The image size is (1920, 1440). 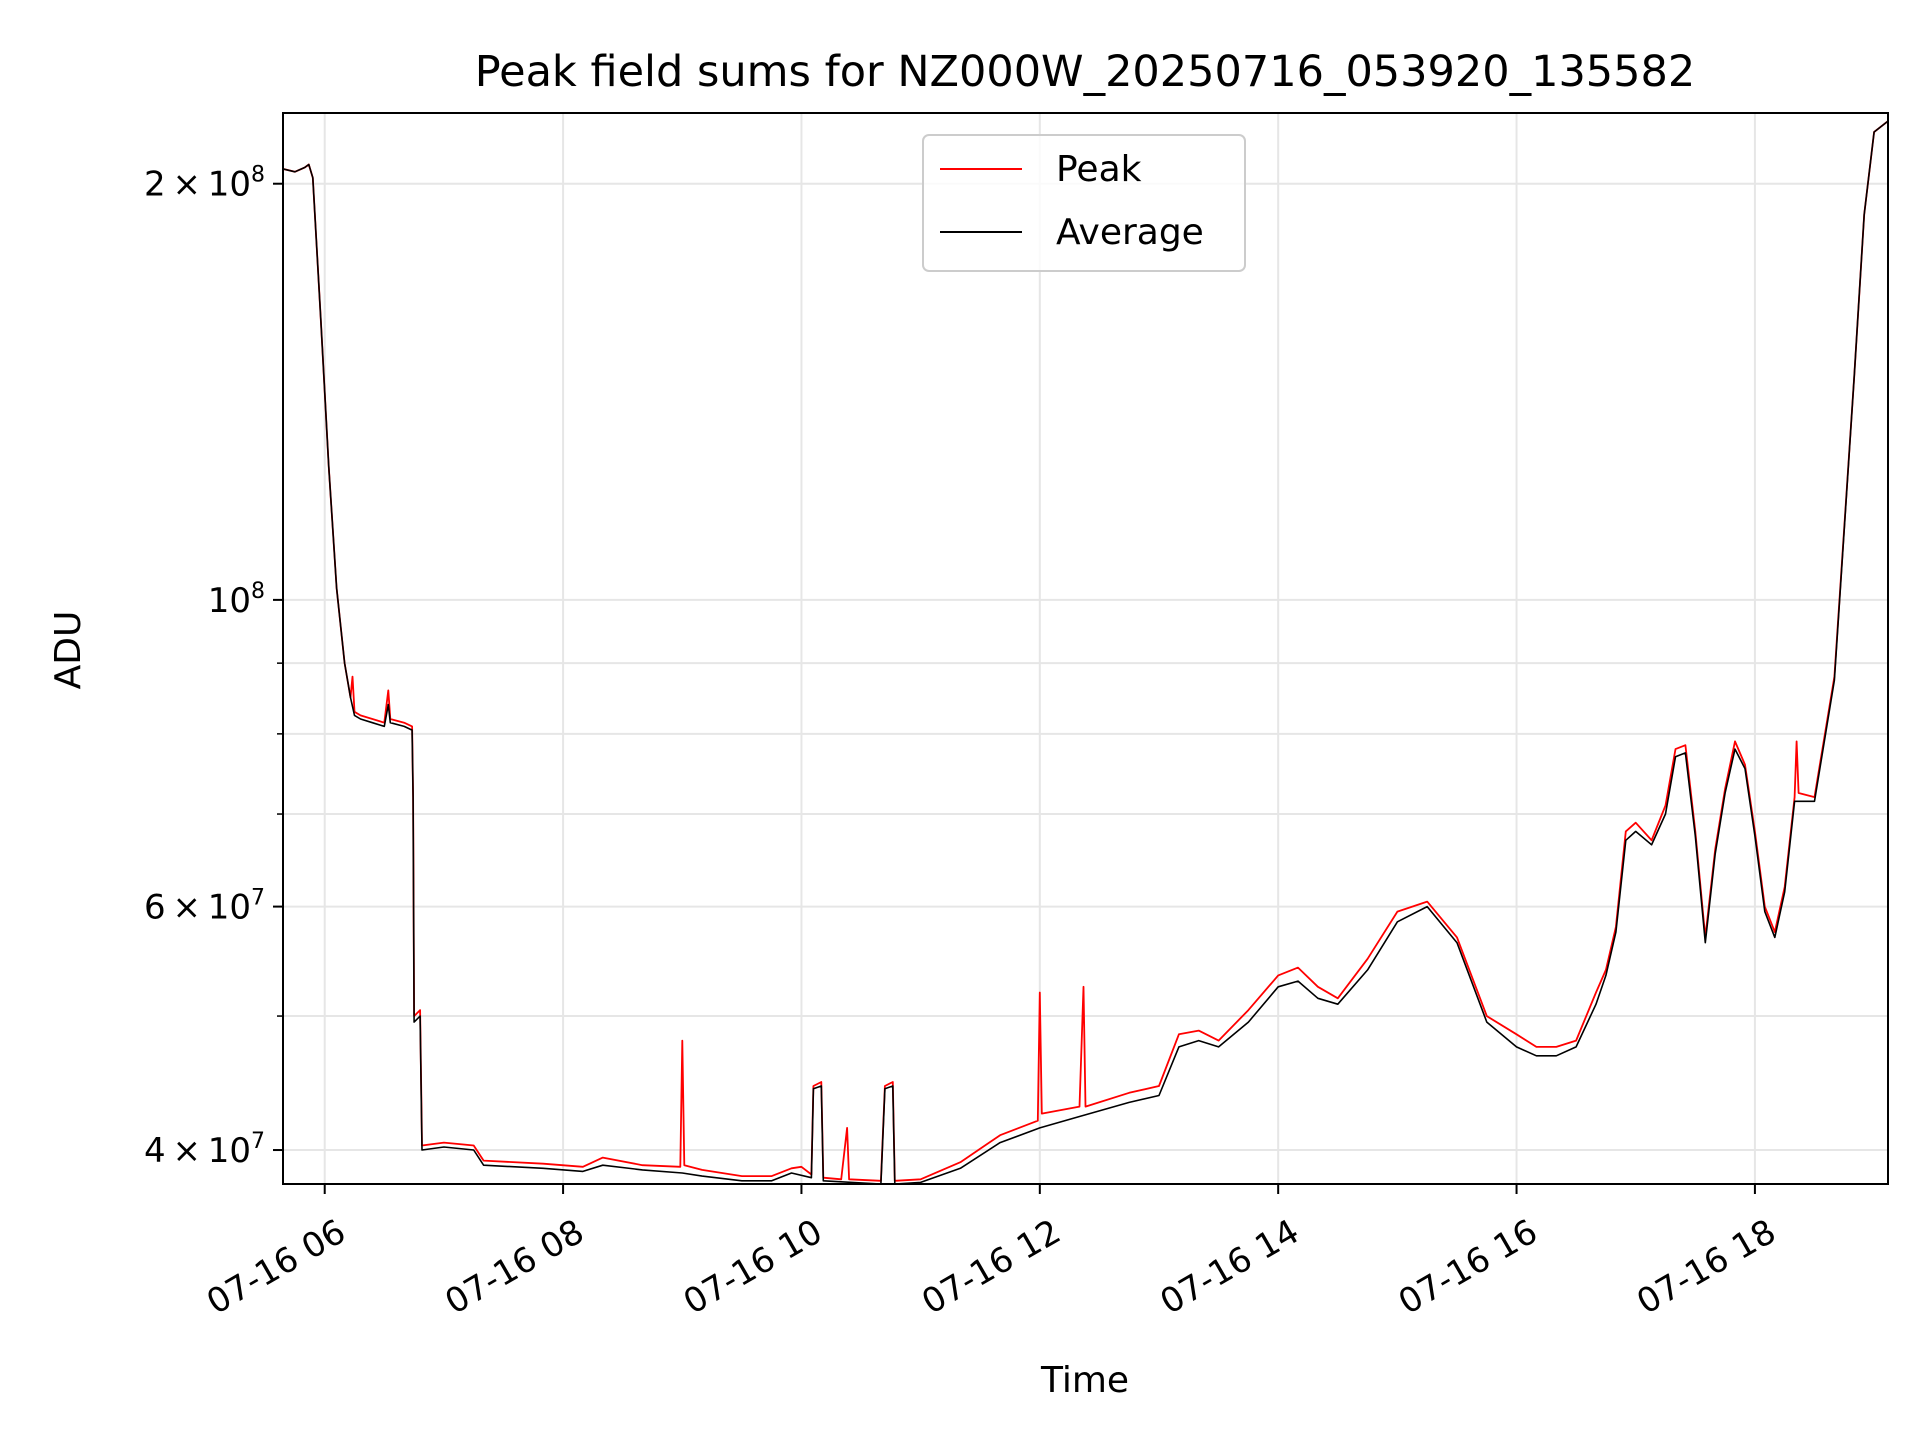 What do you see at coordinates (197, 185) in the screenshot?
I see `y-tick-base: 2 × 10` at bounding box center [197, 185].